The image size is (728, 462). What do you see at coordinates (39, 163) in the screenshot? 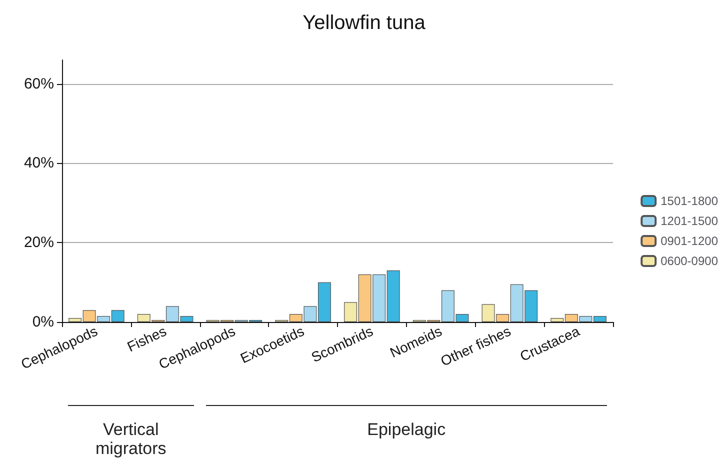
I see `y-tick-label: 40%` at bounding box center [39, 163].